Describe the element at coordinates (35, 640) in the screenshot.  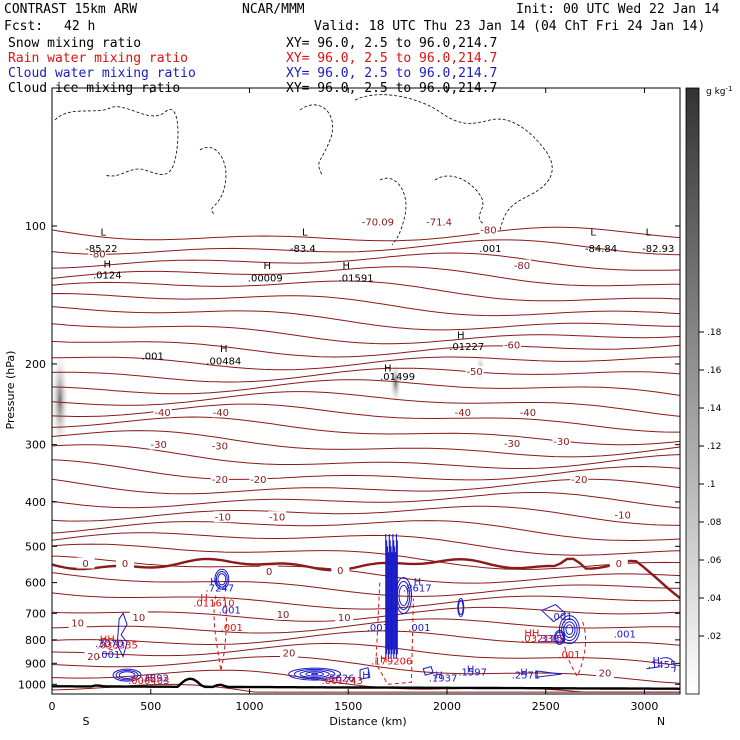
I see `y-tick-label: 800` at that location.